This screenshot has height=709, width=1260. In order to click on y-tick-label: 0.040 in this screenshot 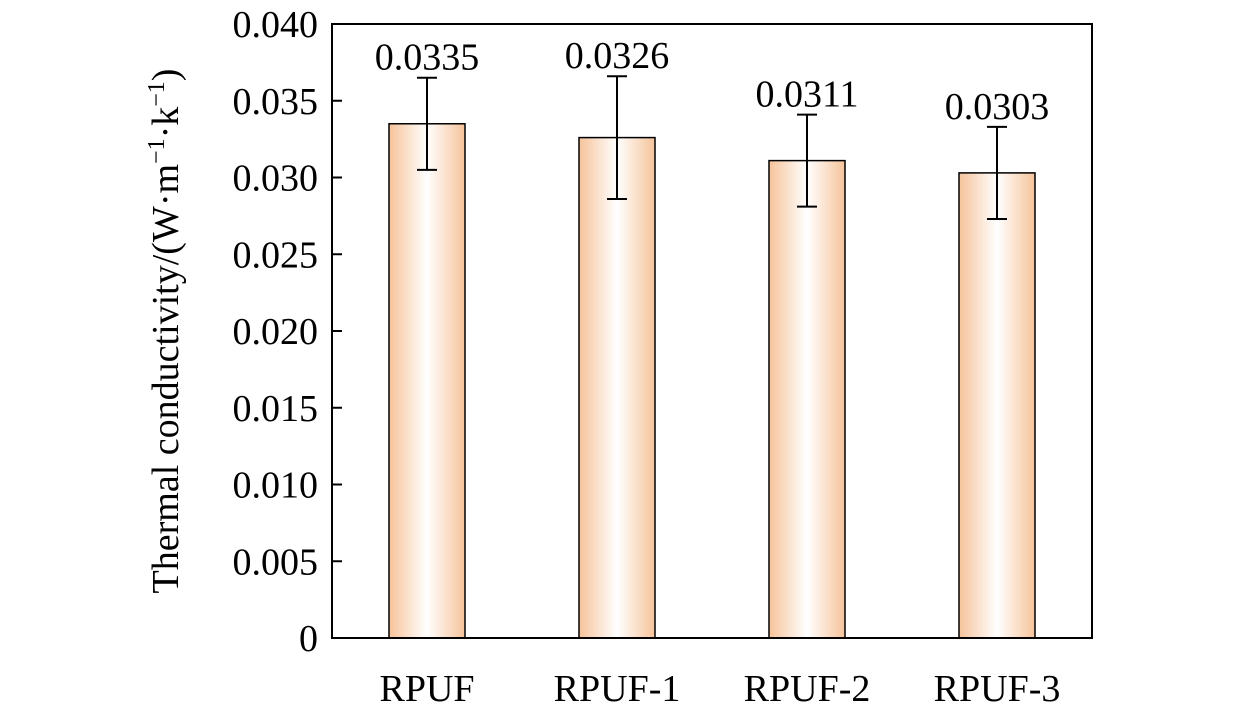, I will do `click(276, 25)`.